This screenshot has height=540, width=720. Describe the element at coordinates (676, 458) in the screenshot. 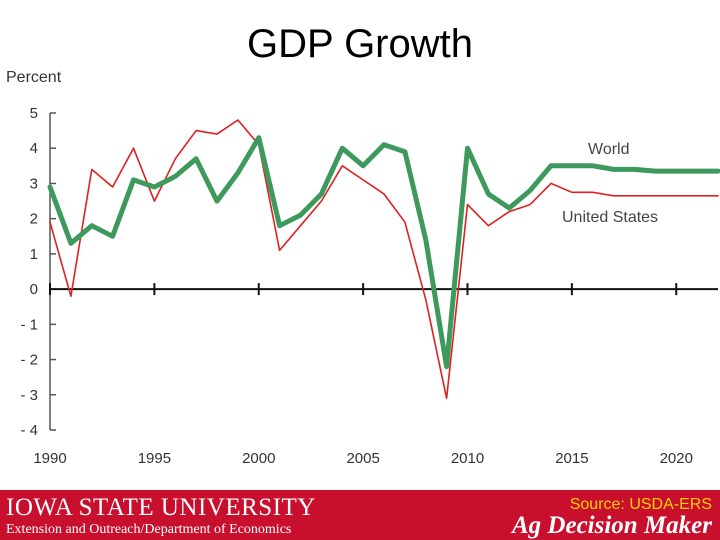

I see `x-tick-label: 2020` at that location.